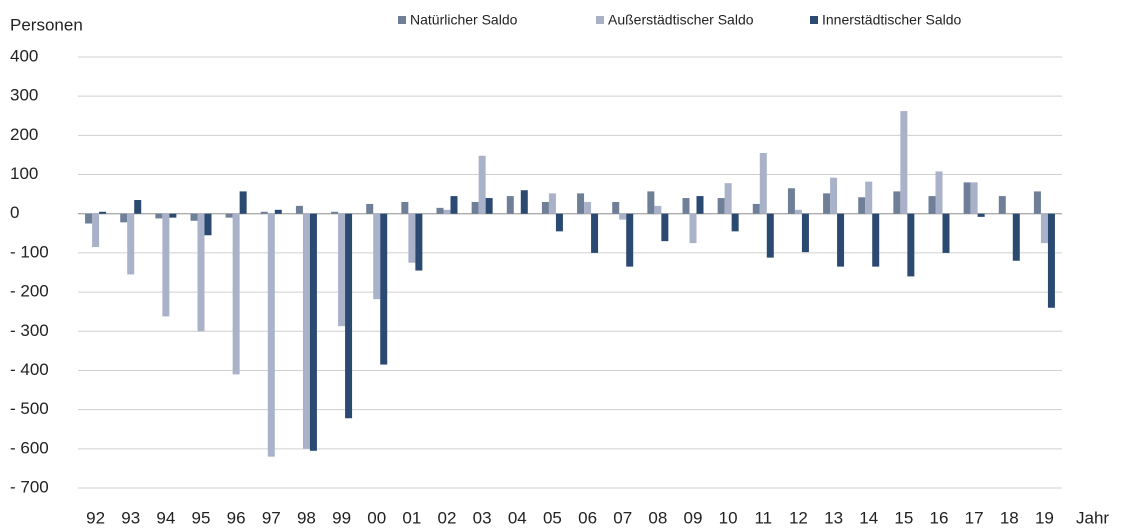  I want to click on x-tick-label: 04, so click(517, 517).